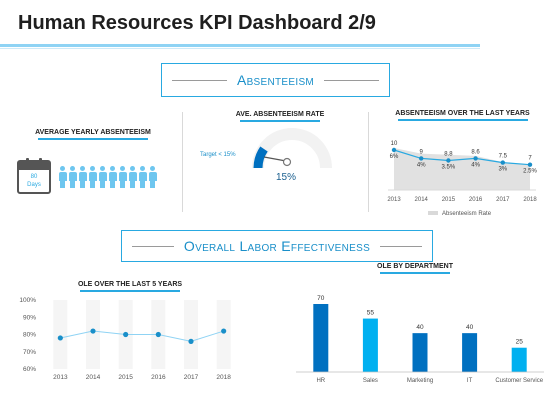  What do you see at coordinates (125, 339) in the screenshot?
I see `ole-trend-chart: 100% 90% 80% 70% 60% 2013 2014 2015 2016 2017 2018` at bounding box center [125, 339].